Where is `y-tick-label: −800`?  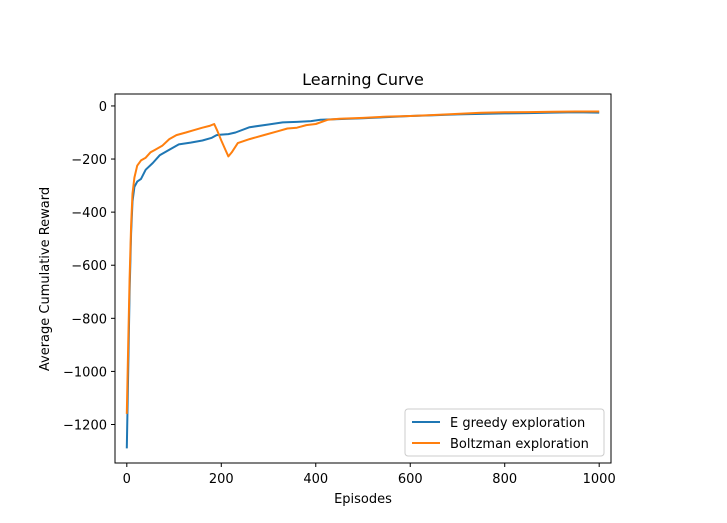
y-tick-label: −800 is located at coordinates (89, 319).